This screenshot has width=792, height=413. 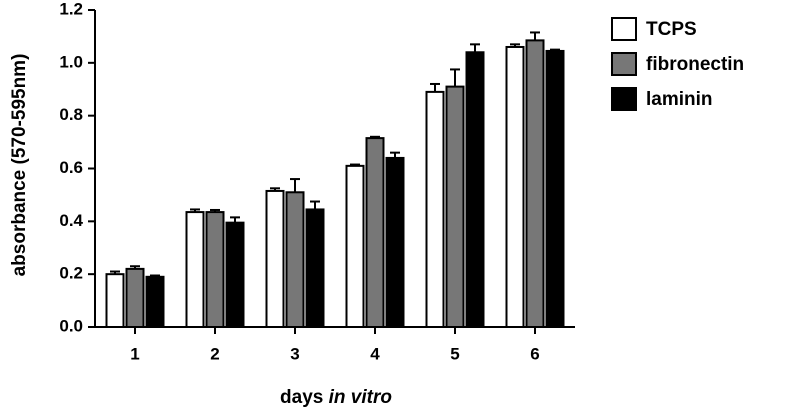 What do you see at coordinates (294, 353) in the screenshot?
I see `x-tick-label: 3` at bounding box center [294, 353].